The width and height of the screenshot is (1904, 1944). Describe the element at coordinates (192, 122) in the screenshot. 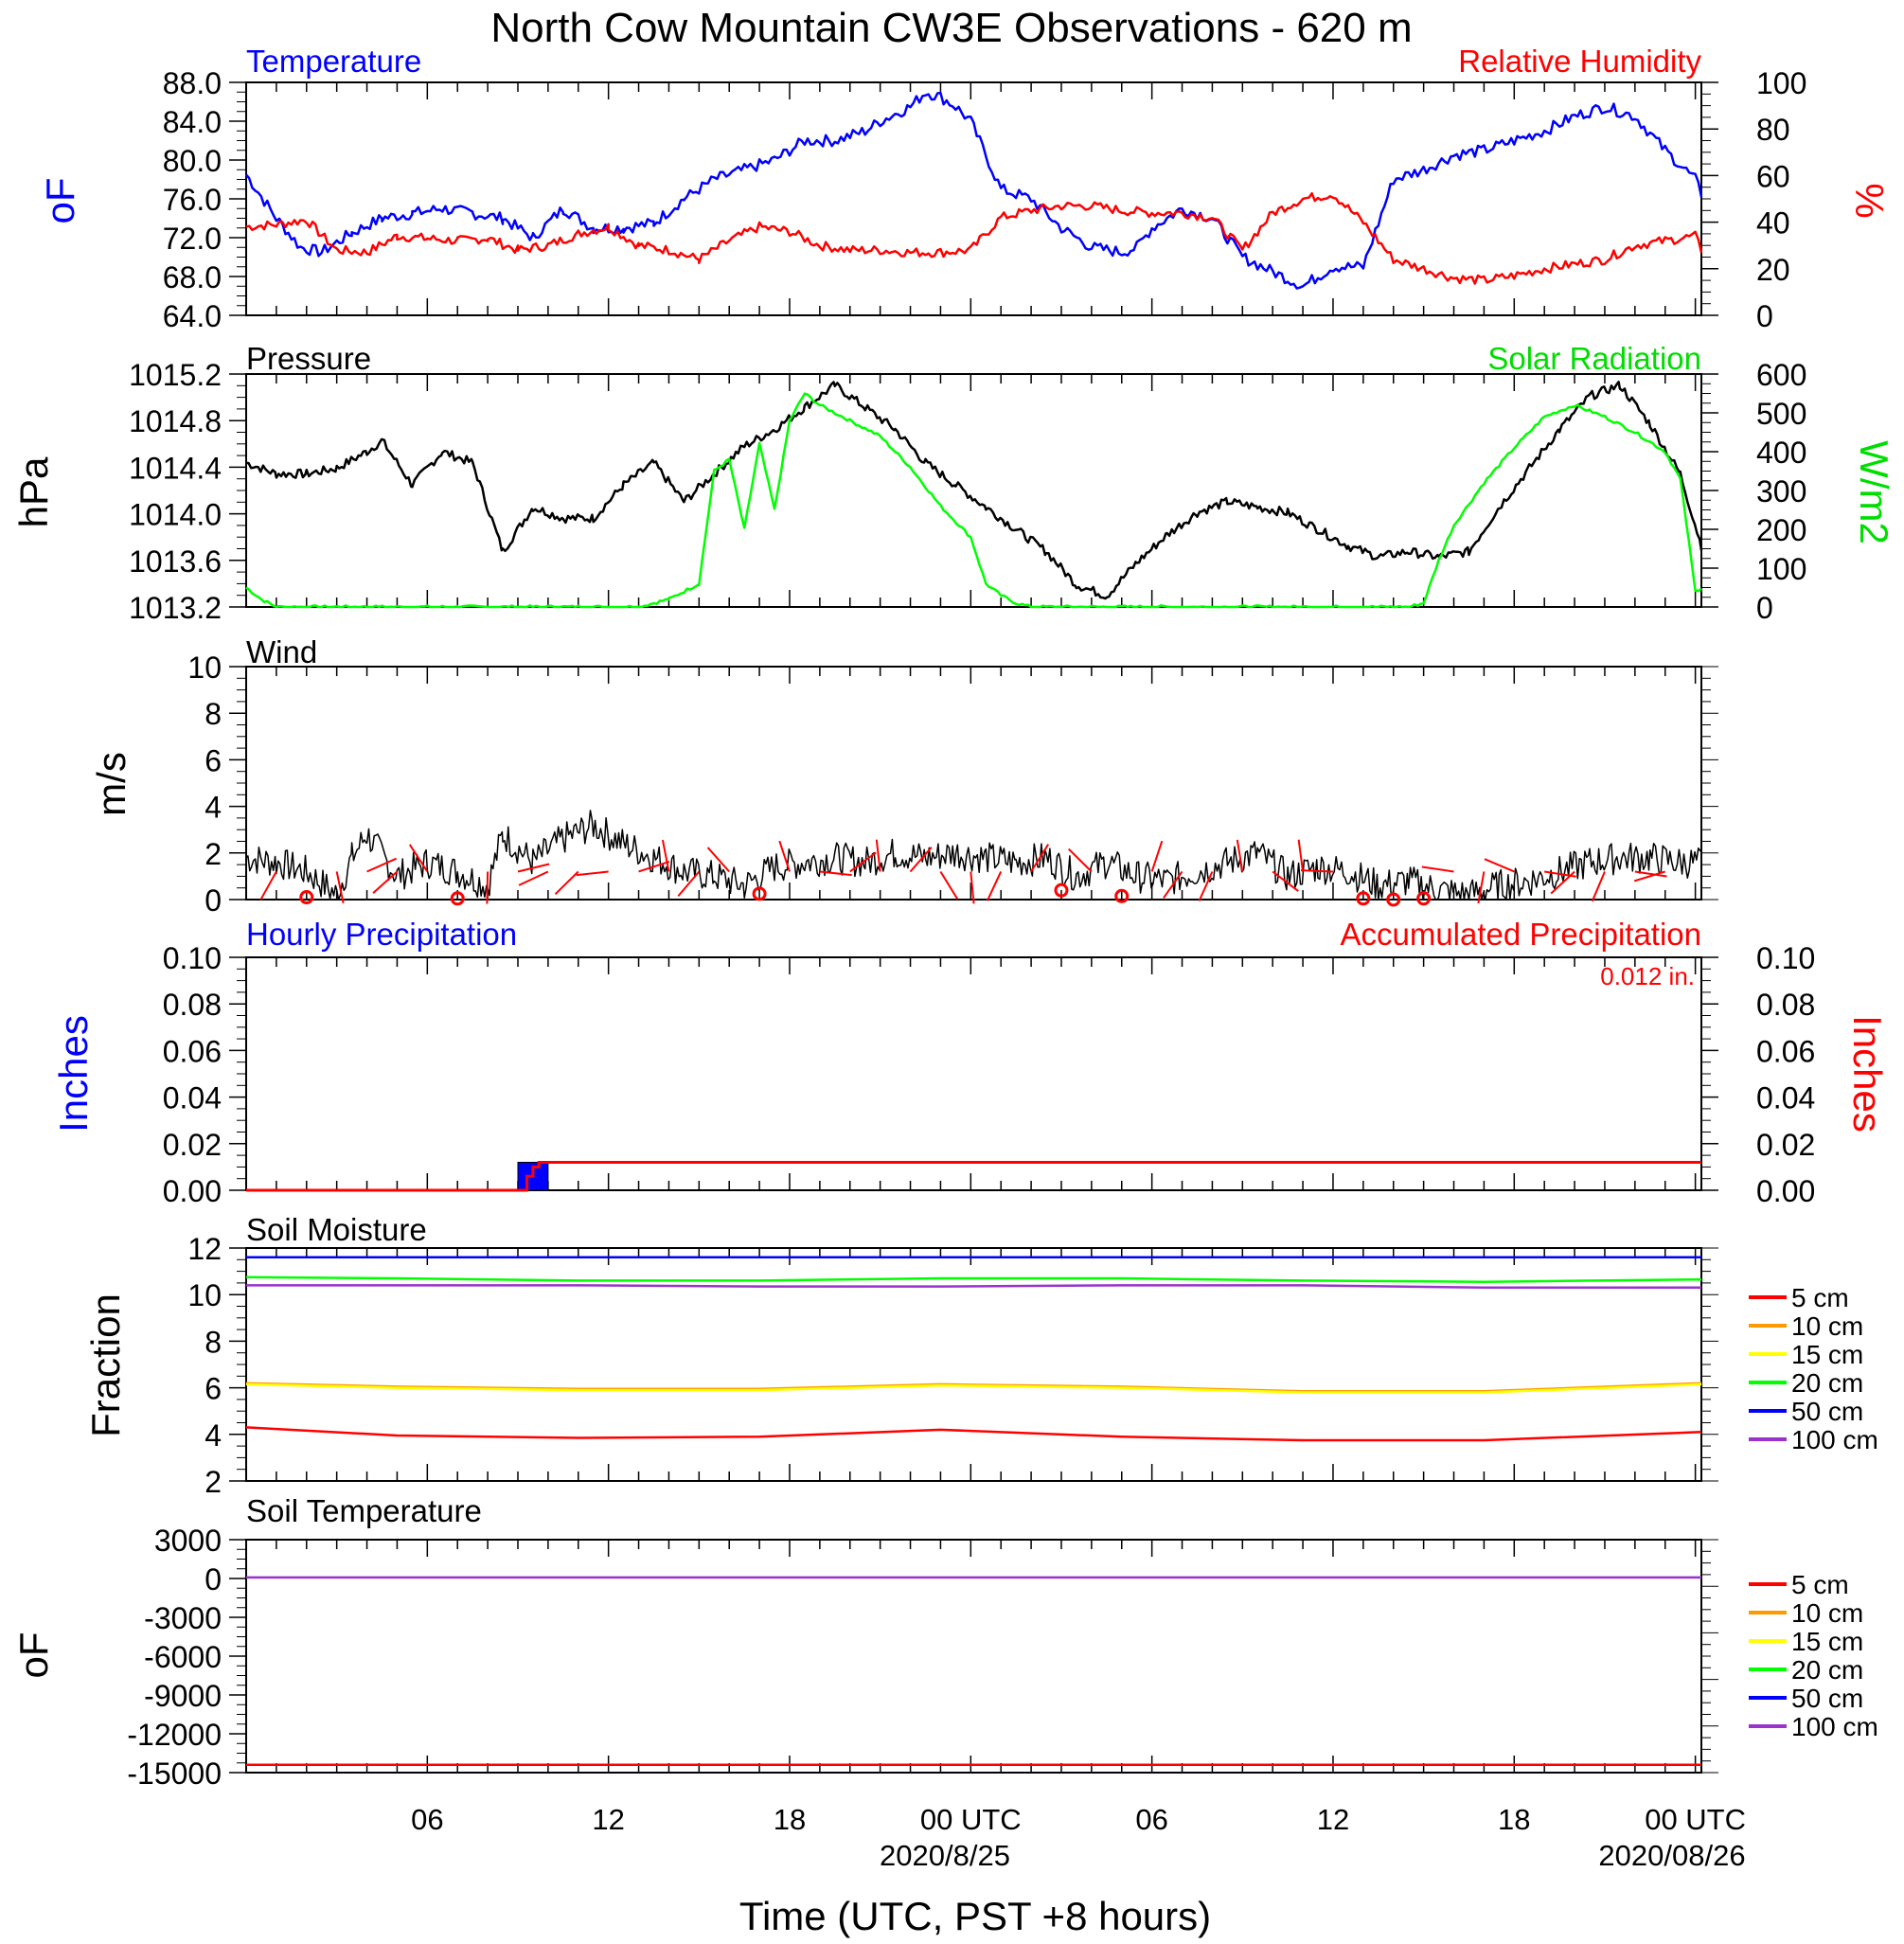

I see `y-tick-label-left: 84.0` at that location.